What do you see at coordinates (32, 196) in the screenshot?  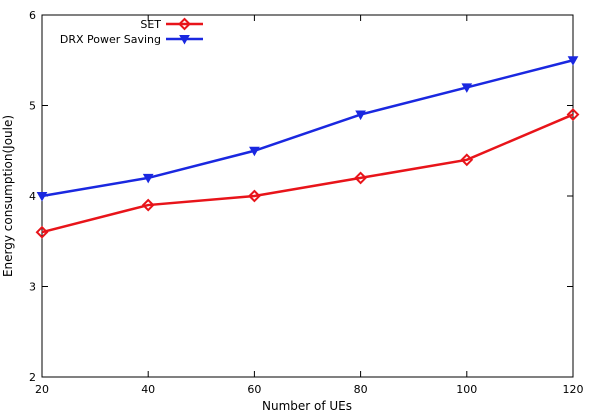 I see `y-tick-label: 4` at bounding box center [32, 196].